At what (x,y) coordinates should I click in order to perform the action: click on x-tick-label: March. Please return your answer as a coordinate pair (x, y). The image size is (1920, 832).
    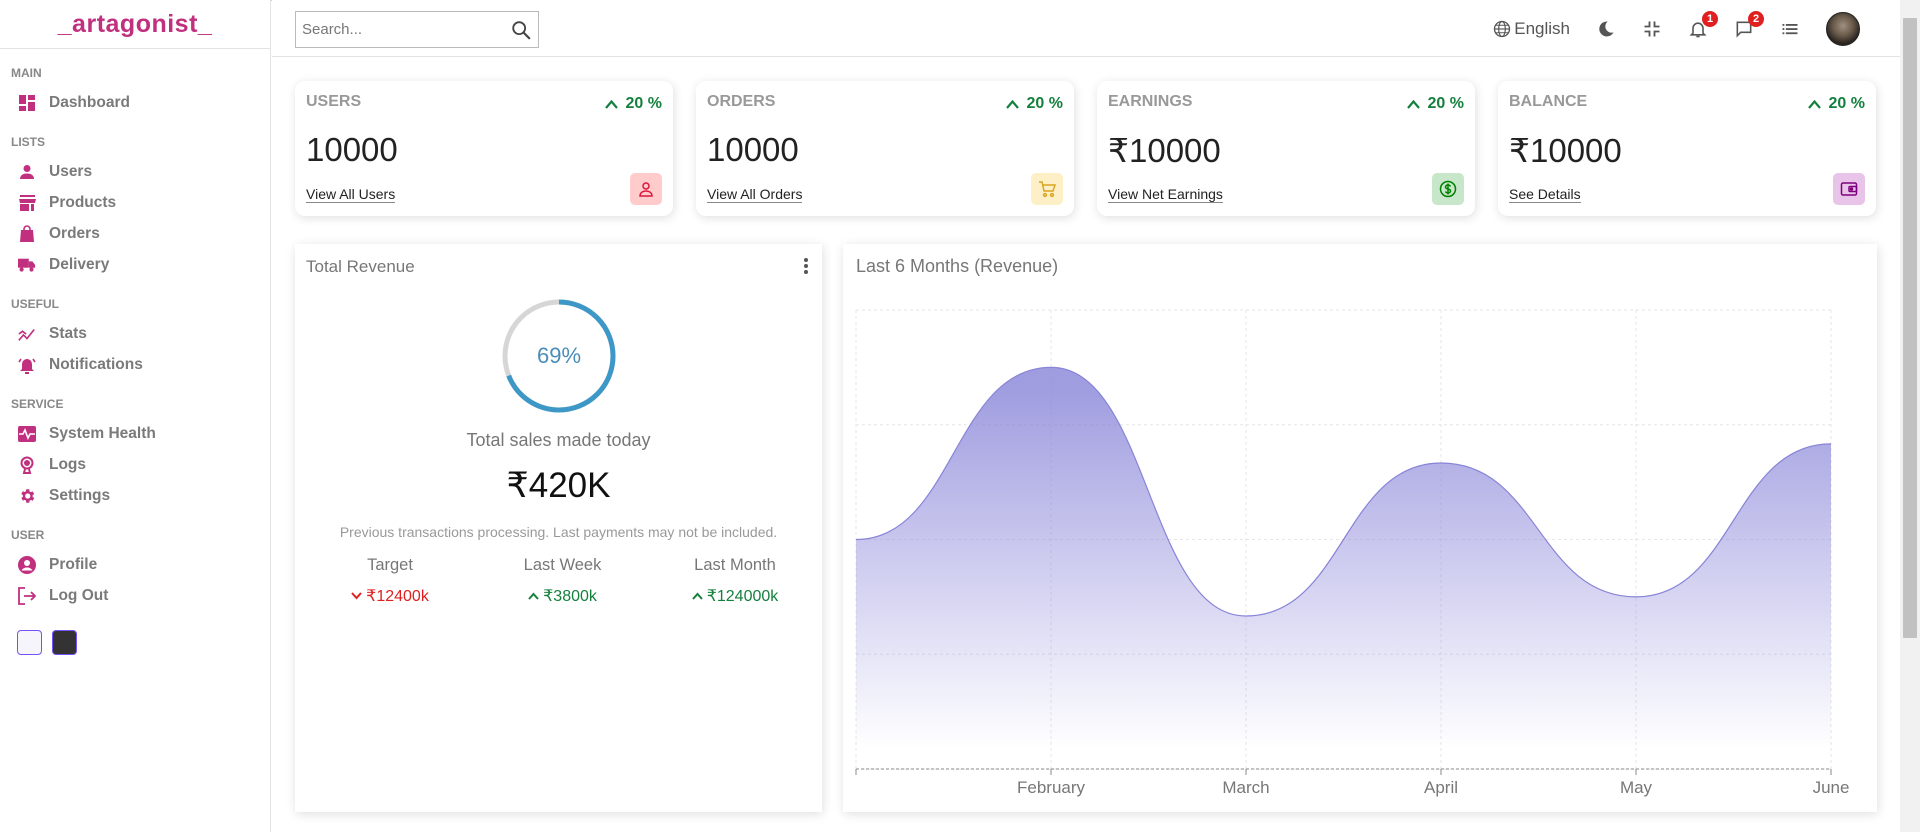
    Looking at the image, I should click on (1245, 787).